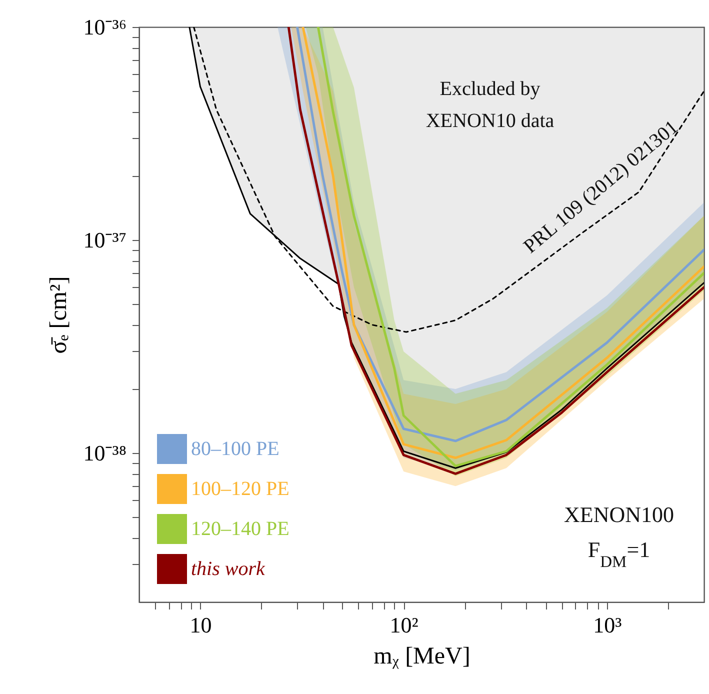 This screenshot has width=709, height=694. I want to click on x-tick-label: 10², so click(404, 625).